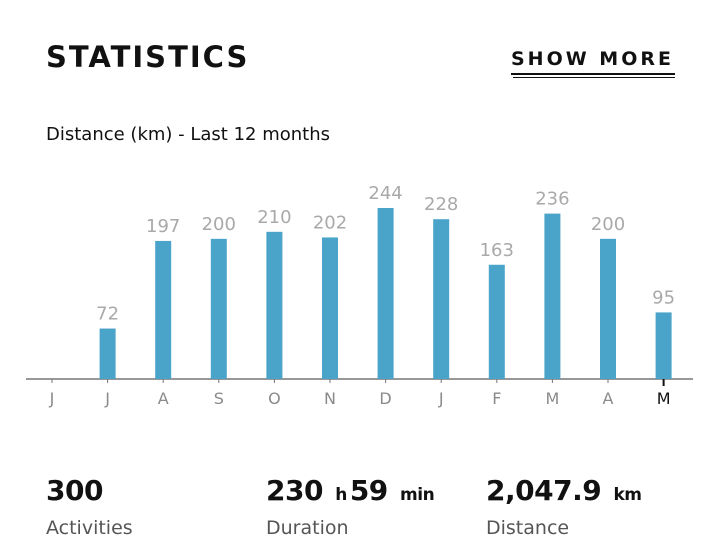 Image resolution: width=719 pixels, height=553 pixels. I want to click on bar-value-label: 236, so click(552, 199).